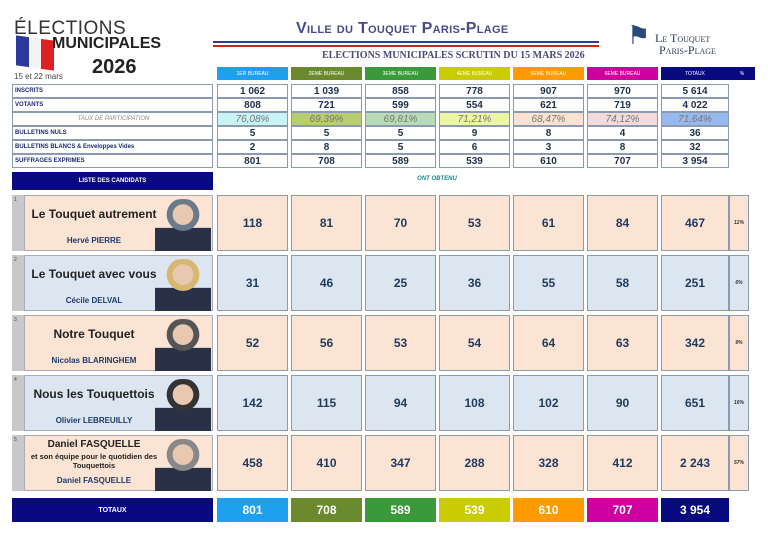 This screenshot has width=768, height=543. Describe the element at coordinates (548, 223) in the screenshot. I see `candidate-votes: 61` at that location.